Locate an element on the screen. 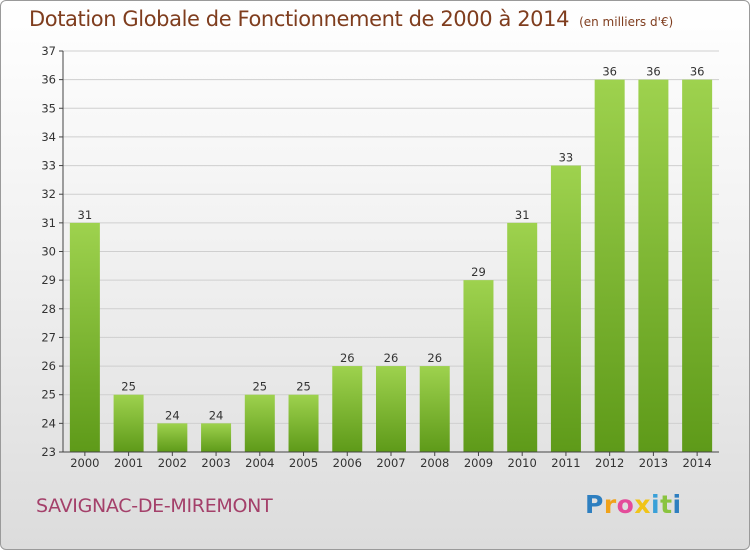 This screenshot has width=750, height=550. bar-2008 is located at coordinates (434, 409).